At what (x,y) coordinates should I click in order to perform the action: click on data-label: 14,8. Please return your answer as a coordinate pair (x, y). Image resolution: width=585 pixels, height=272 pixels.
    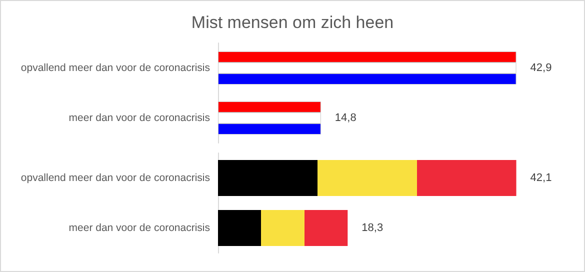
    Looking at the image, I should click on (345, 118).